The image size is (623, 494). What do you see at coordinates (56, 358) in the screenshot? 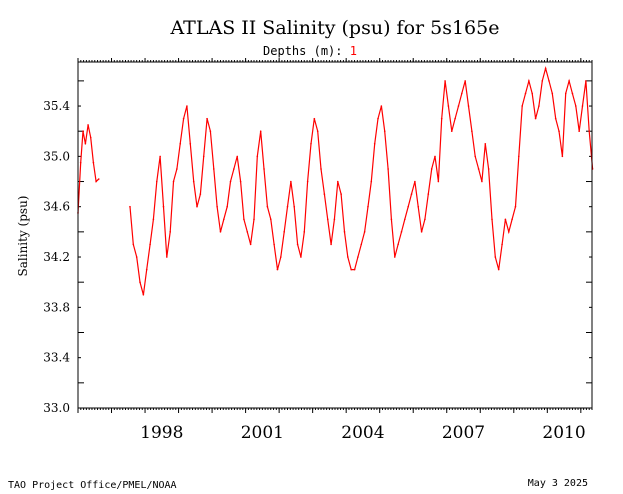
I see `y-tick-label: 33.4` at bounding box center [56, 358].